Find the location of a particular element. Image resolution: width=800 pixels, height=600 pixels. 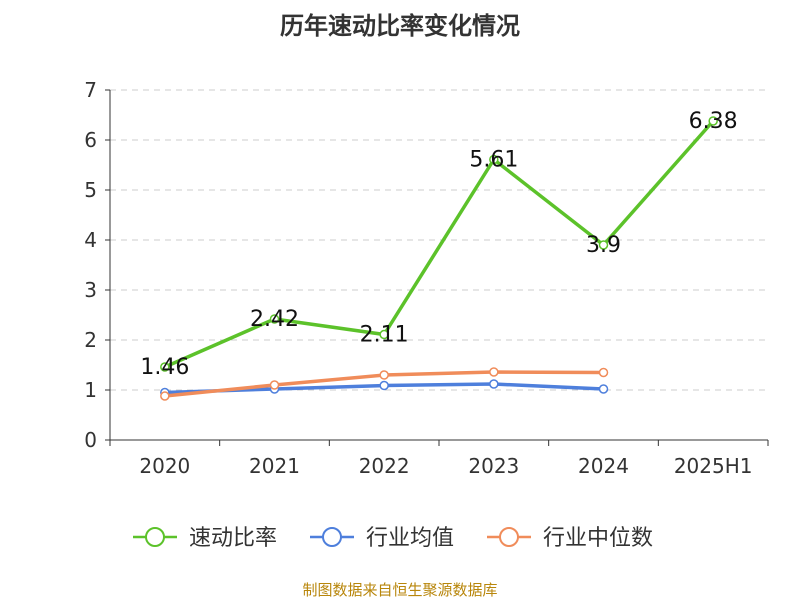

y-tick-label: 6 is located at coordinates (90, 140).